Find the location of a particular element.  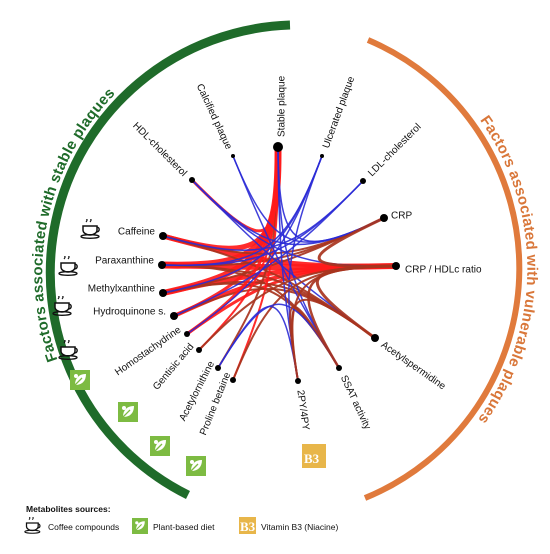

node-dot-acetylornithine is located at coordinates (218, 368).